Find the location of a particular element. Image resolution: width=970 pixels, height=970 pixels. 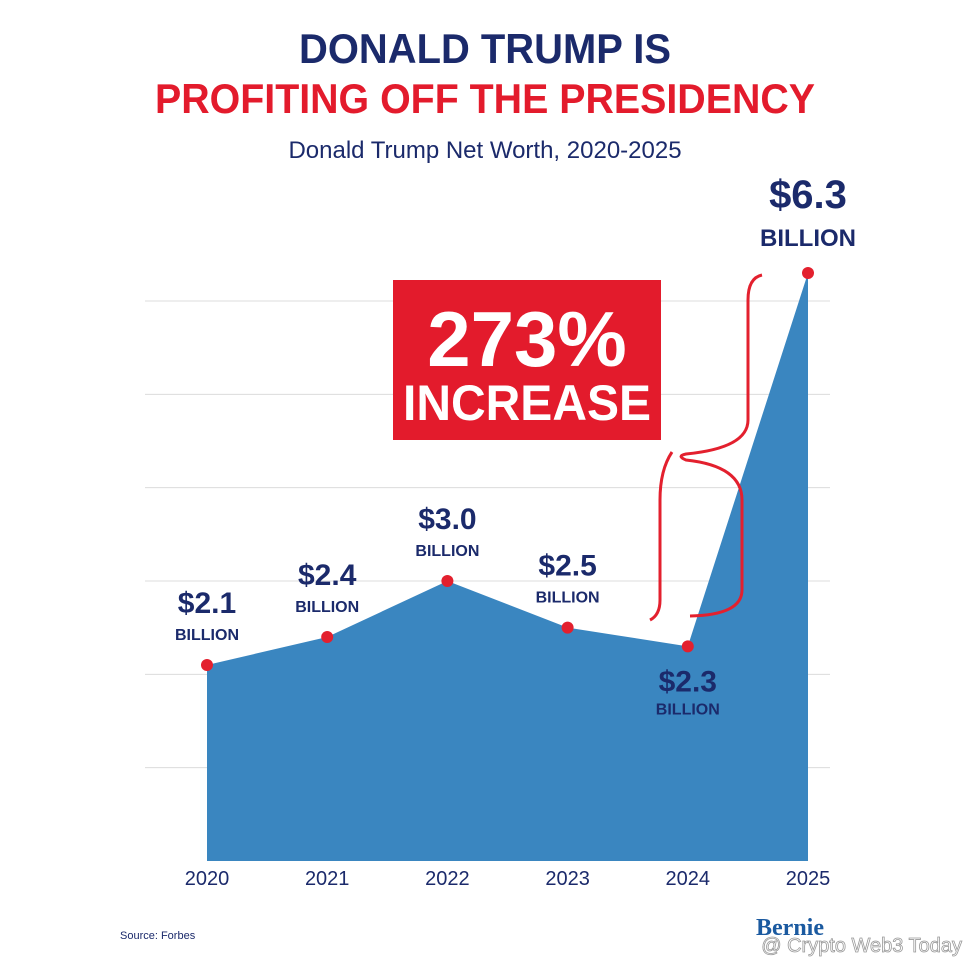

x-tick-label: 2021 is located at coordinates (327, 879).